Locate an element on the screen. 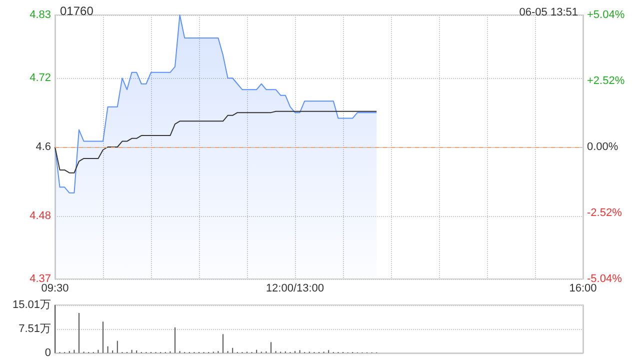 This screenshot has width=640, height=360. y-tick-label: 4.72 is located at coordinates (40, 78).